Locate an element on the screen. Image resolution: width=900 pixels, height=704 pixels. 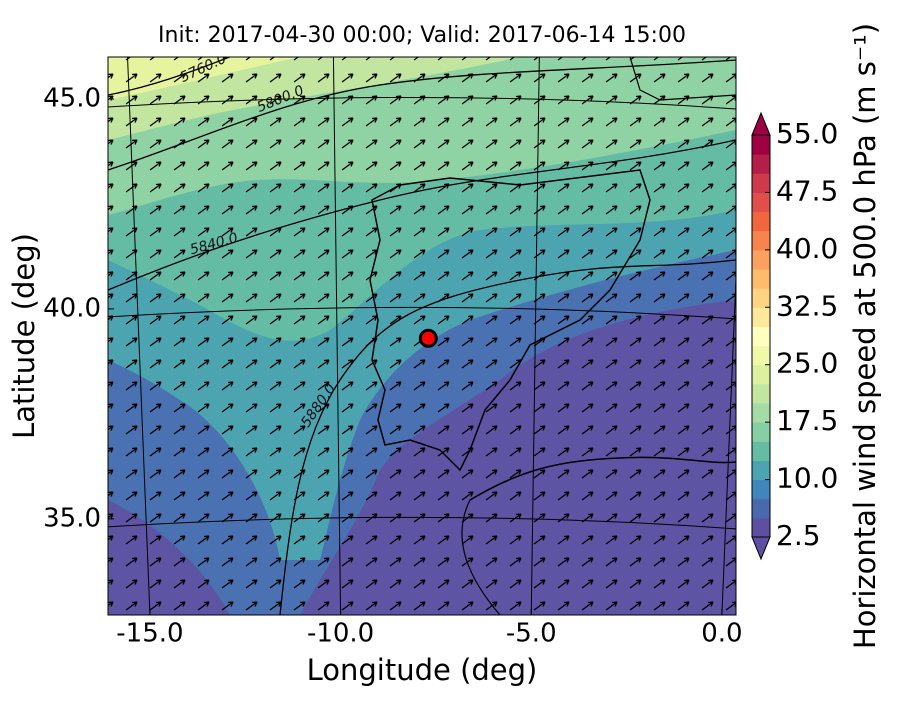
colorbar-tick-label: 55.0 is located at coordinates (807, 133).